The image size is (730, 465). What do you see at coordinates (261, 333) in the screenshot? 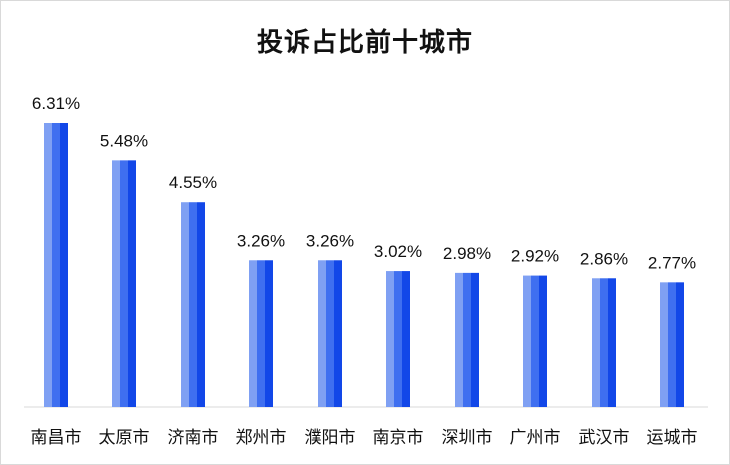
I see `bar-郑州市` at bounding box center [261, 333].